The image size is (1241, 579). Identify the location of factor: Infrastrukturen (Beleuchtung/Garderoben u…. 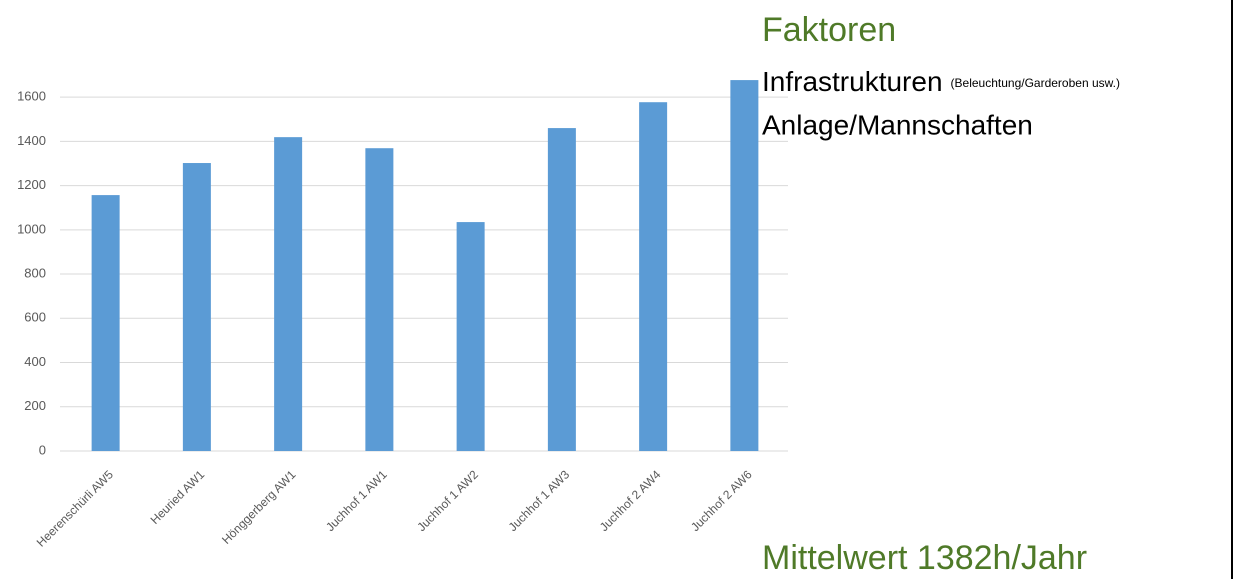
(941, 81).